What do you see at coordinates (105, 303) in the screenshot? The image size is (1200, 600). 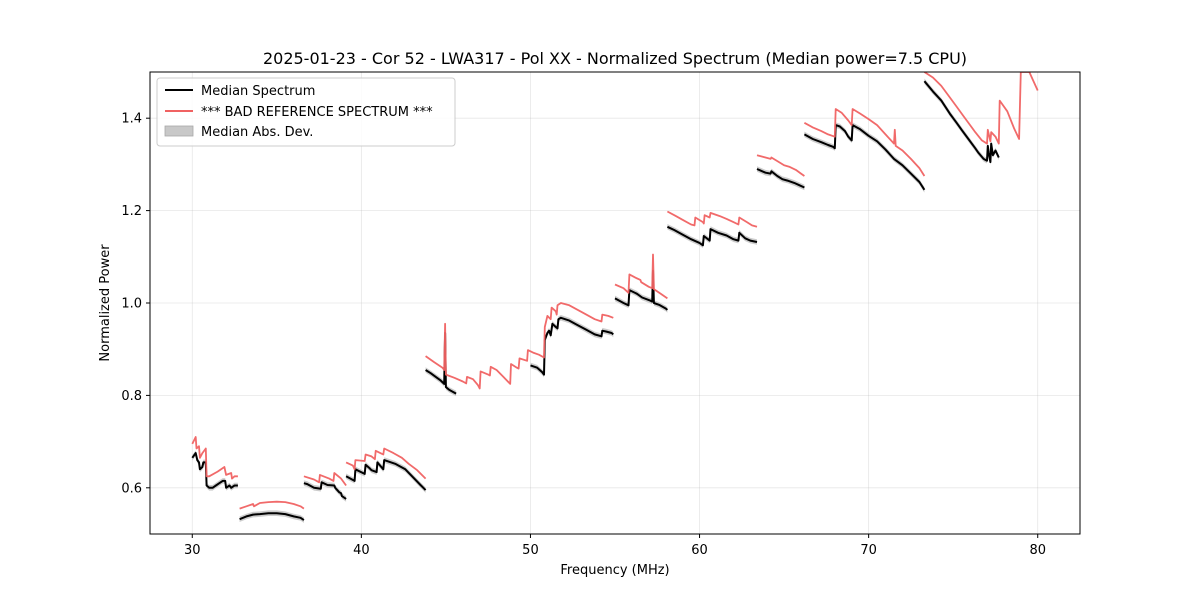 I see `y-axis-label: Normalized Power` at bounding box center [105, 303].